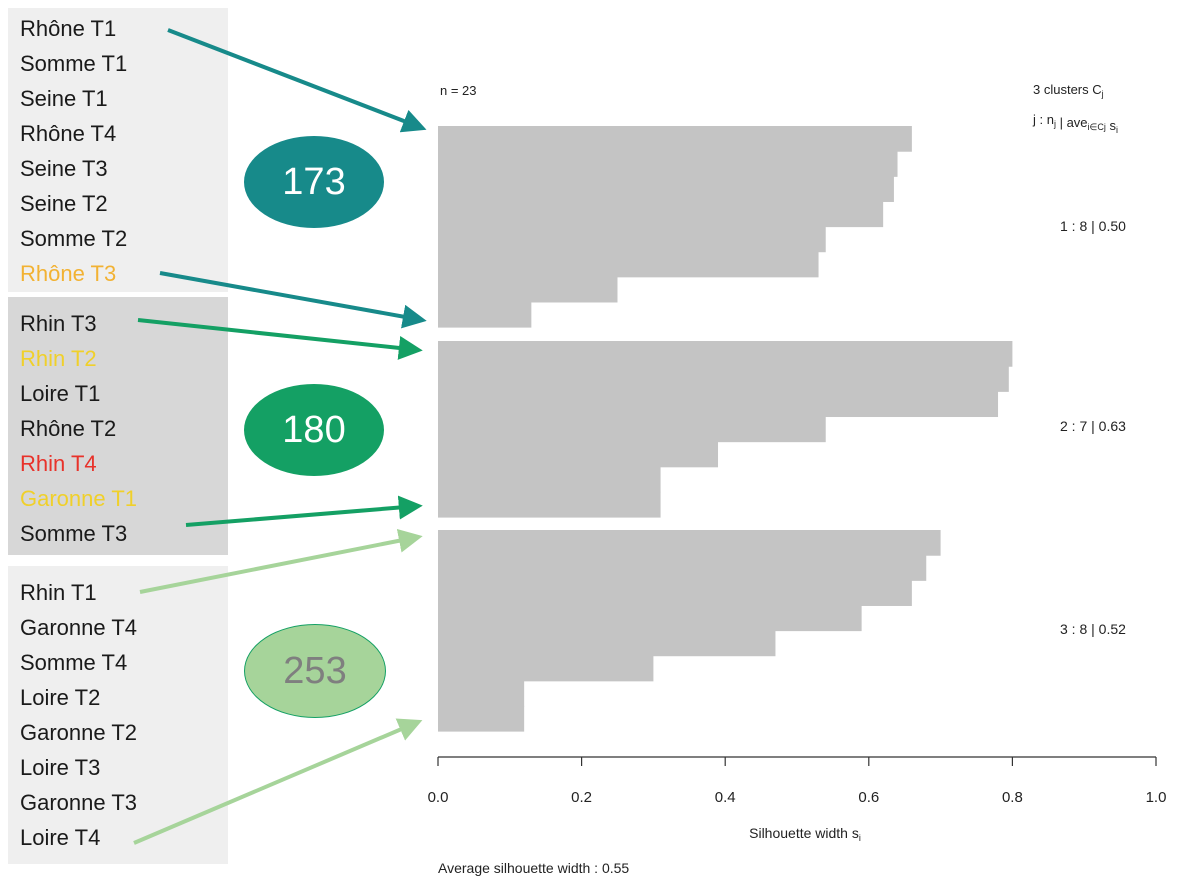 This screenshot has width=1189, height=879. I want to click on cluster-badge-2: 180, so click(314, 430).